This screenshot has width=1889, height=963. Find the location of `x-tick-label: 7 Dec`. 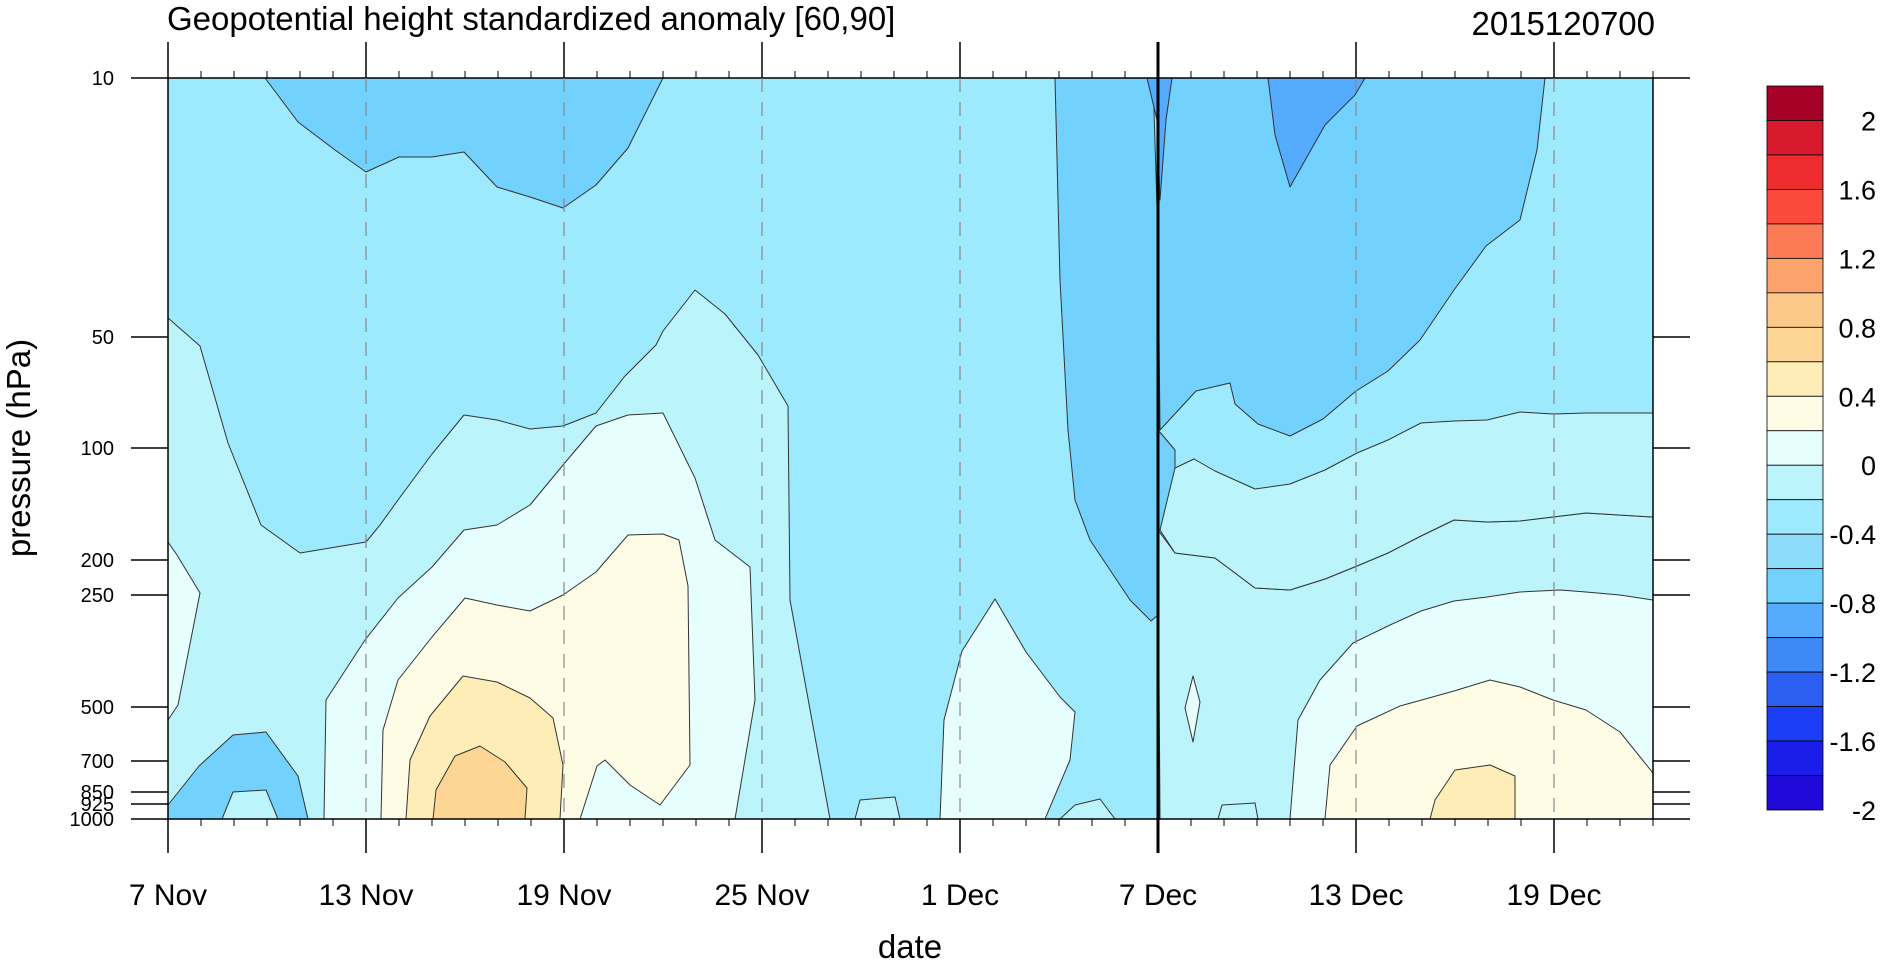

x-tick-label: 7 Dec is located at coordinates (1158, 895).